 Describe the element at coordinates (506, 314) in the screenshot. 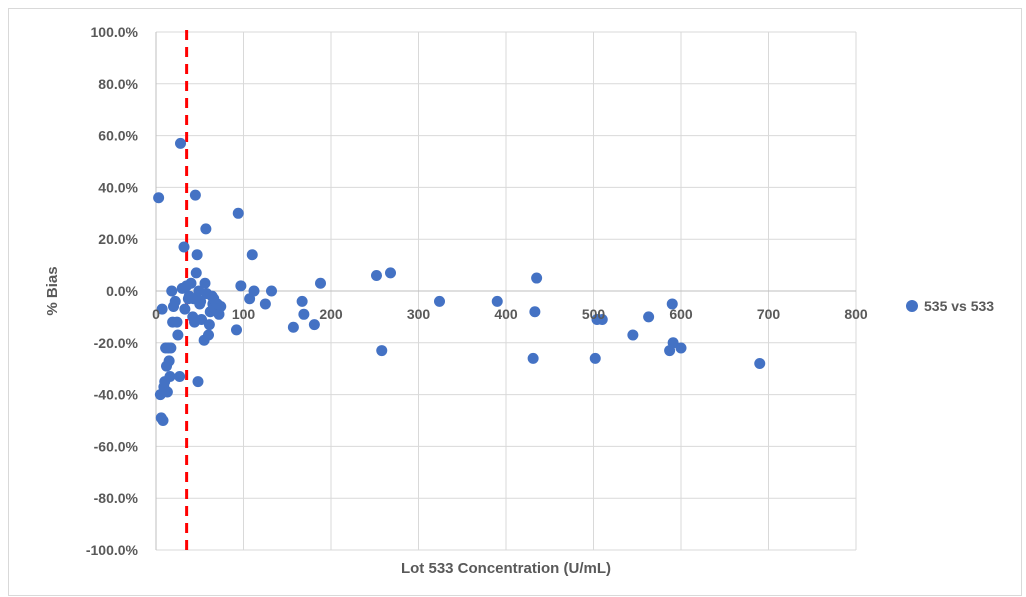

I see `x-tick-label: 400` at that location.